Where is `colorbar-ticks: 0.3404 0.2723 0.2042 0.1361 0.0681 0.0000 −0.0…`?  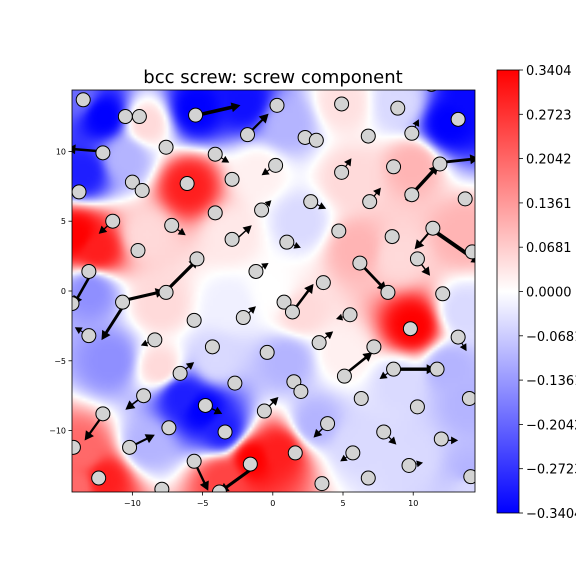 colorbar-ticks: 0.3404 0.2723 0.2042 0.1361 0.0681 0.0000 −0.0… is located at coordinates (547, 293).